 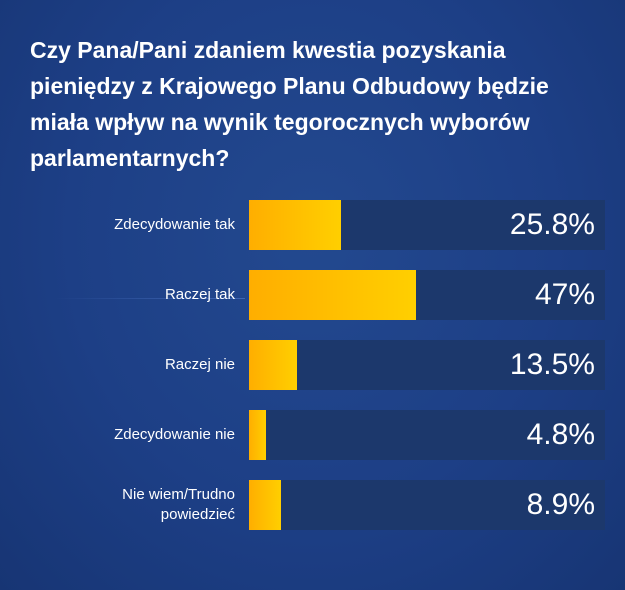 What do you see at coordinates (427, 505) in the screenshot?
I see `bar-track: 8.9%` at bounding box center [427, 505].